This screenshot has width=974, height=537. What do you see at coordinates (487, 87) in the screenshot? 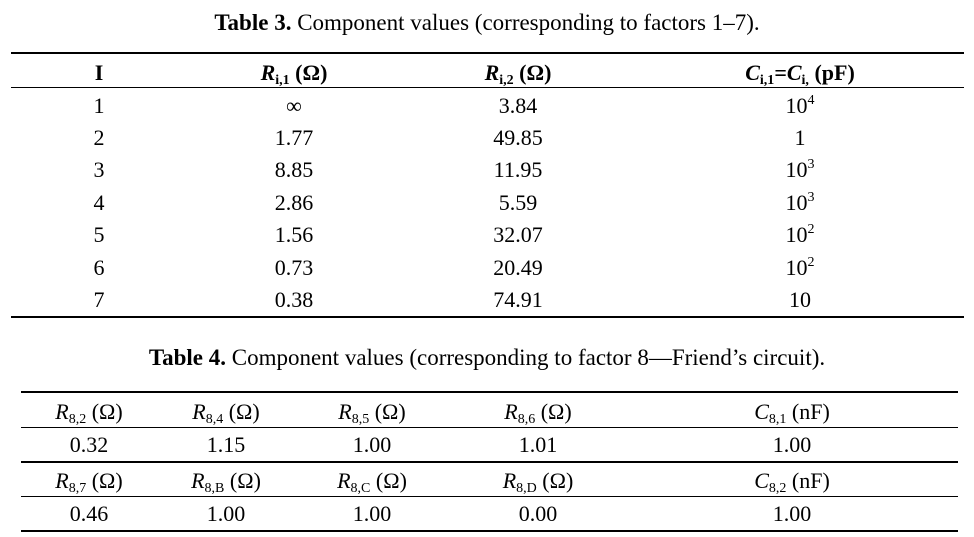
I see `table-3-header-rule` at bounding box center [487, 87].